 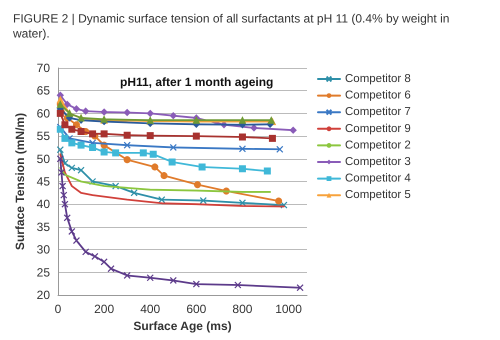 I want to click on x-tick-label: 800, so click(x=242, y=309).